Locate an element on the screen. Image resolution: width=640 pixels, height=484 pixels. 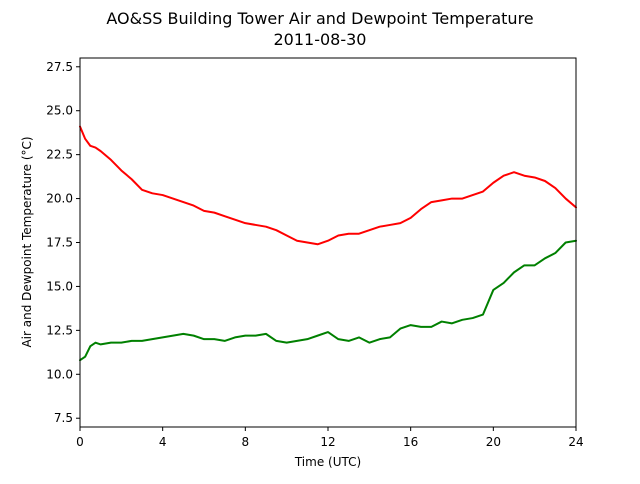
x-axis-label: Time (UTC) is located at coordinates (327, 462).